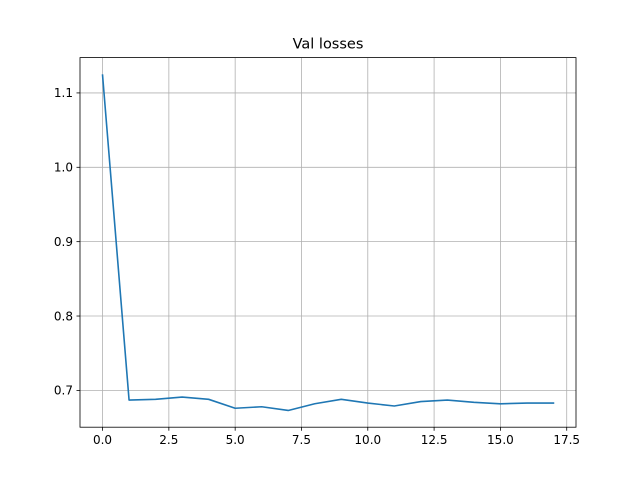 The image size is (640, 480). Describe the element at coordinates (63, 168) in the screenshot. I see `y-tick-label: 1.0` at that location.